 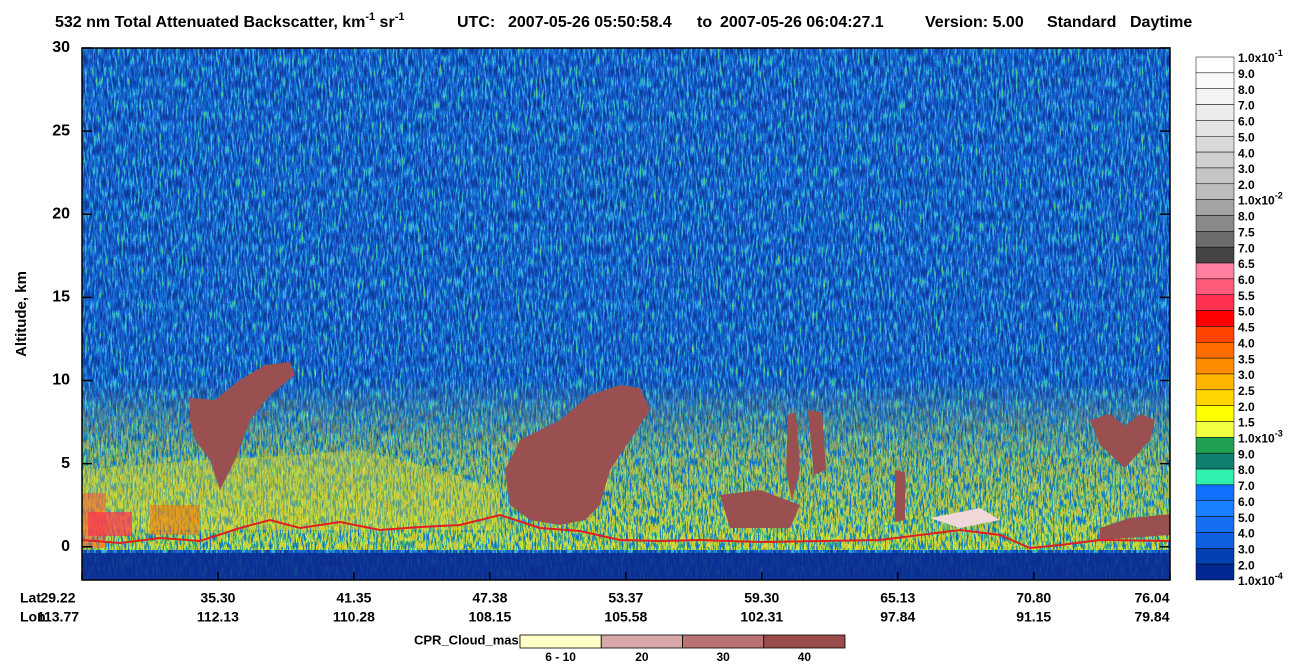 I want to click on y-axis-label: Altitude, km, so click(x=21, y=314).